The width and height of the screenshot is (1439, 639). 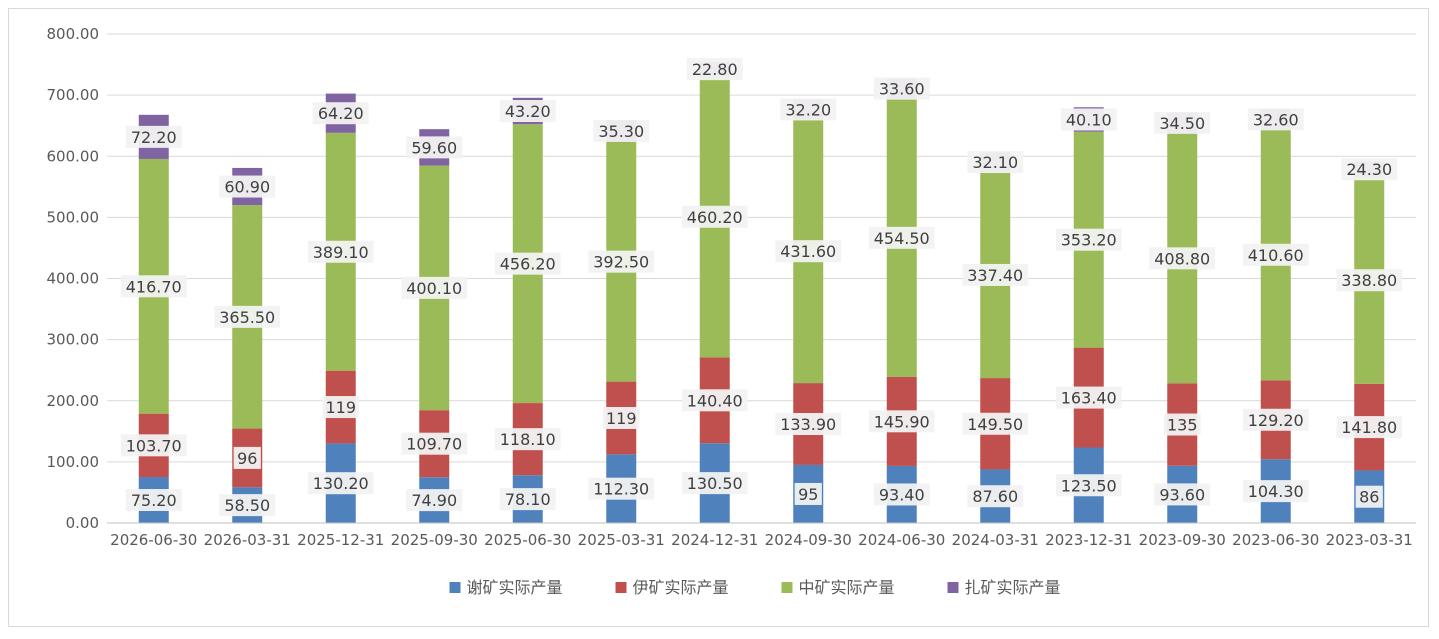 What do you see at coordinates (154, 445) in the screenshot?
I see `data-label: 103.70` at bounding box center [154, 445].